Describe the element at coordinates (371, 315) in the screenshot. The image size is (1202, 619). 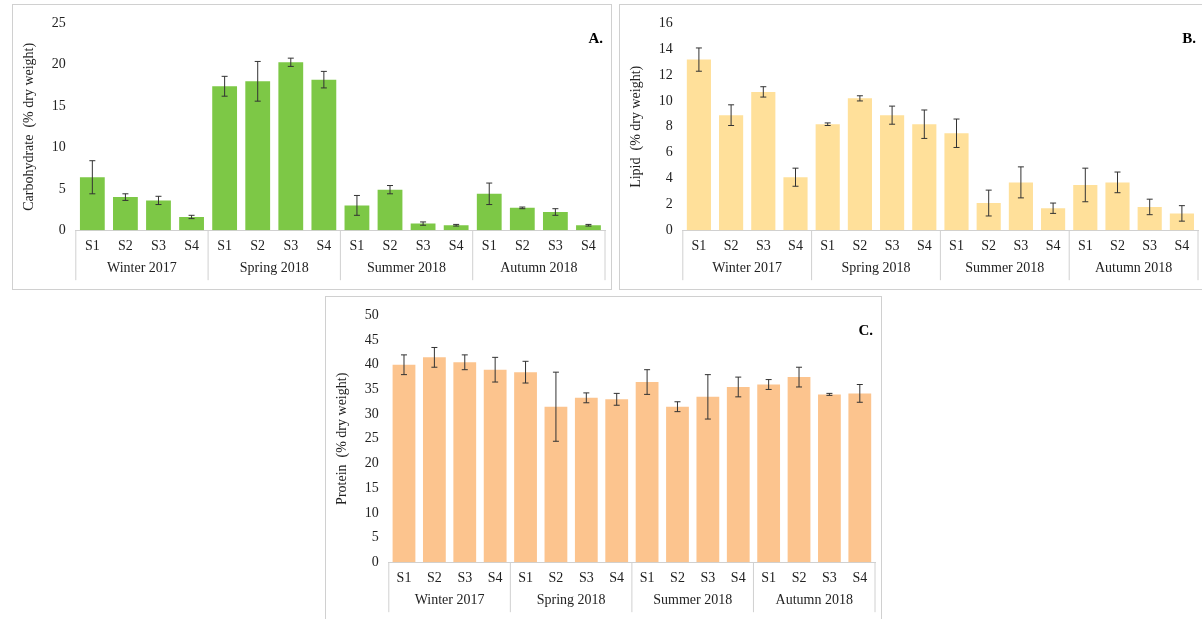
I see `y-tick-label: 50` at that location.